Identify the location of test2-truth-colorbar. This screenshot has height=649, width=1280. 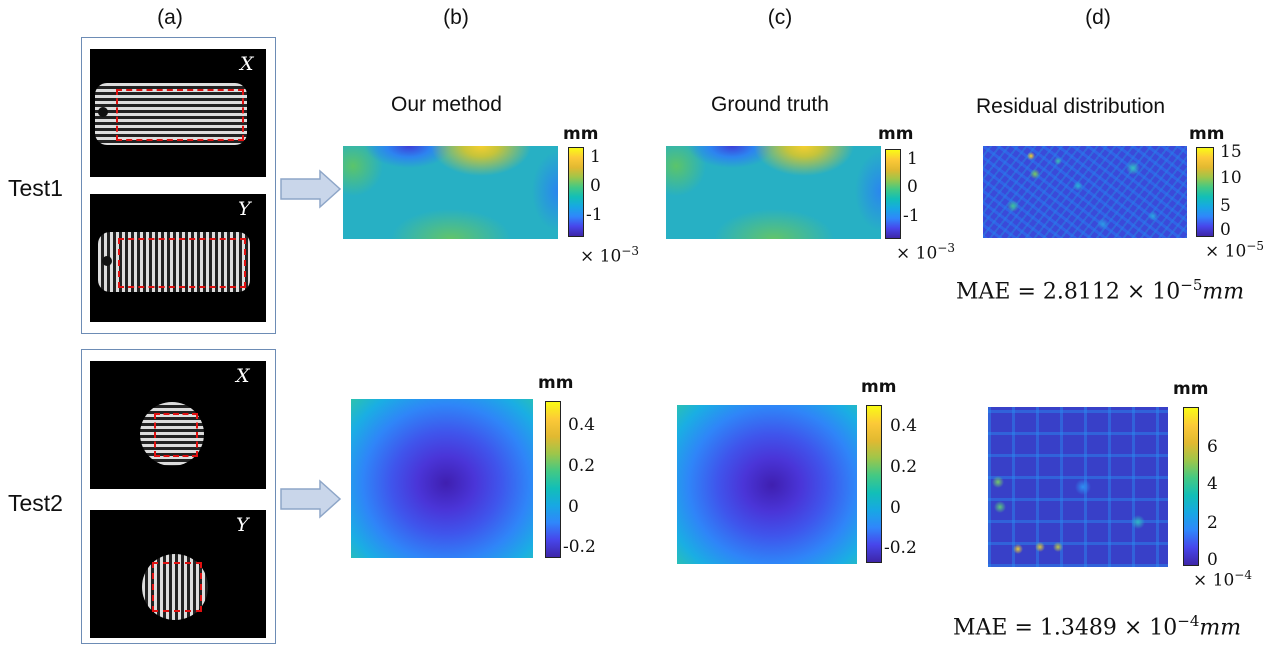
(874, 484).